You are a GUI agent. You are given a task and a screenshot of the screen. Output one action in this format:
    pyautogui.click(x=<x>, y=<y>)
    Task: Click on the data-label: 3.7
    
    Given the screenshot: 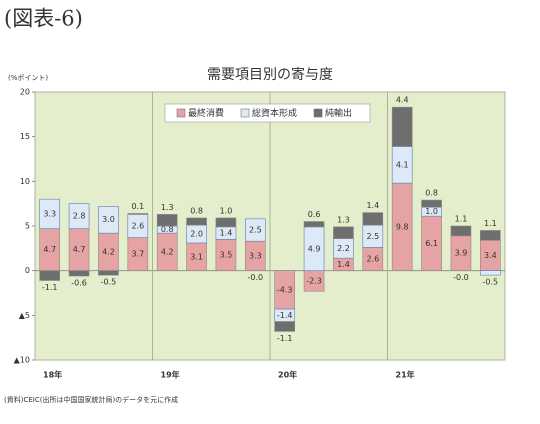 What is the action you would take?
    pyautogui.click(x=137, y=254)
    